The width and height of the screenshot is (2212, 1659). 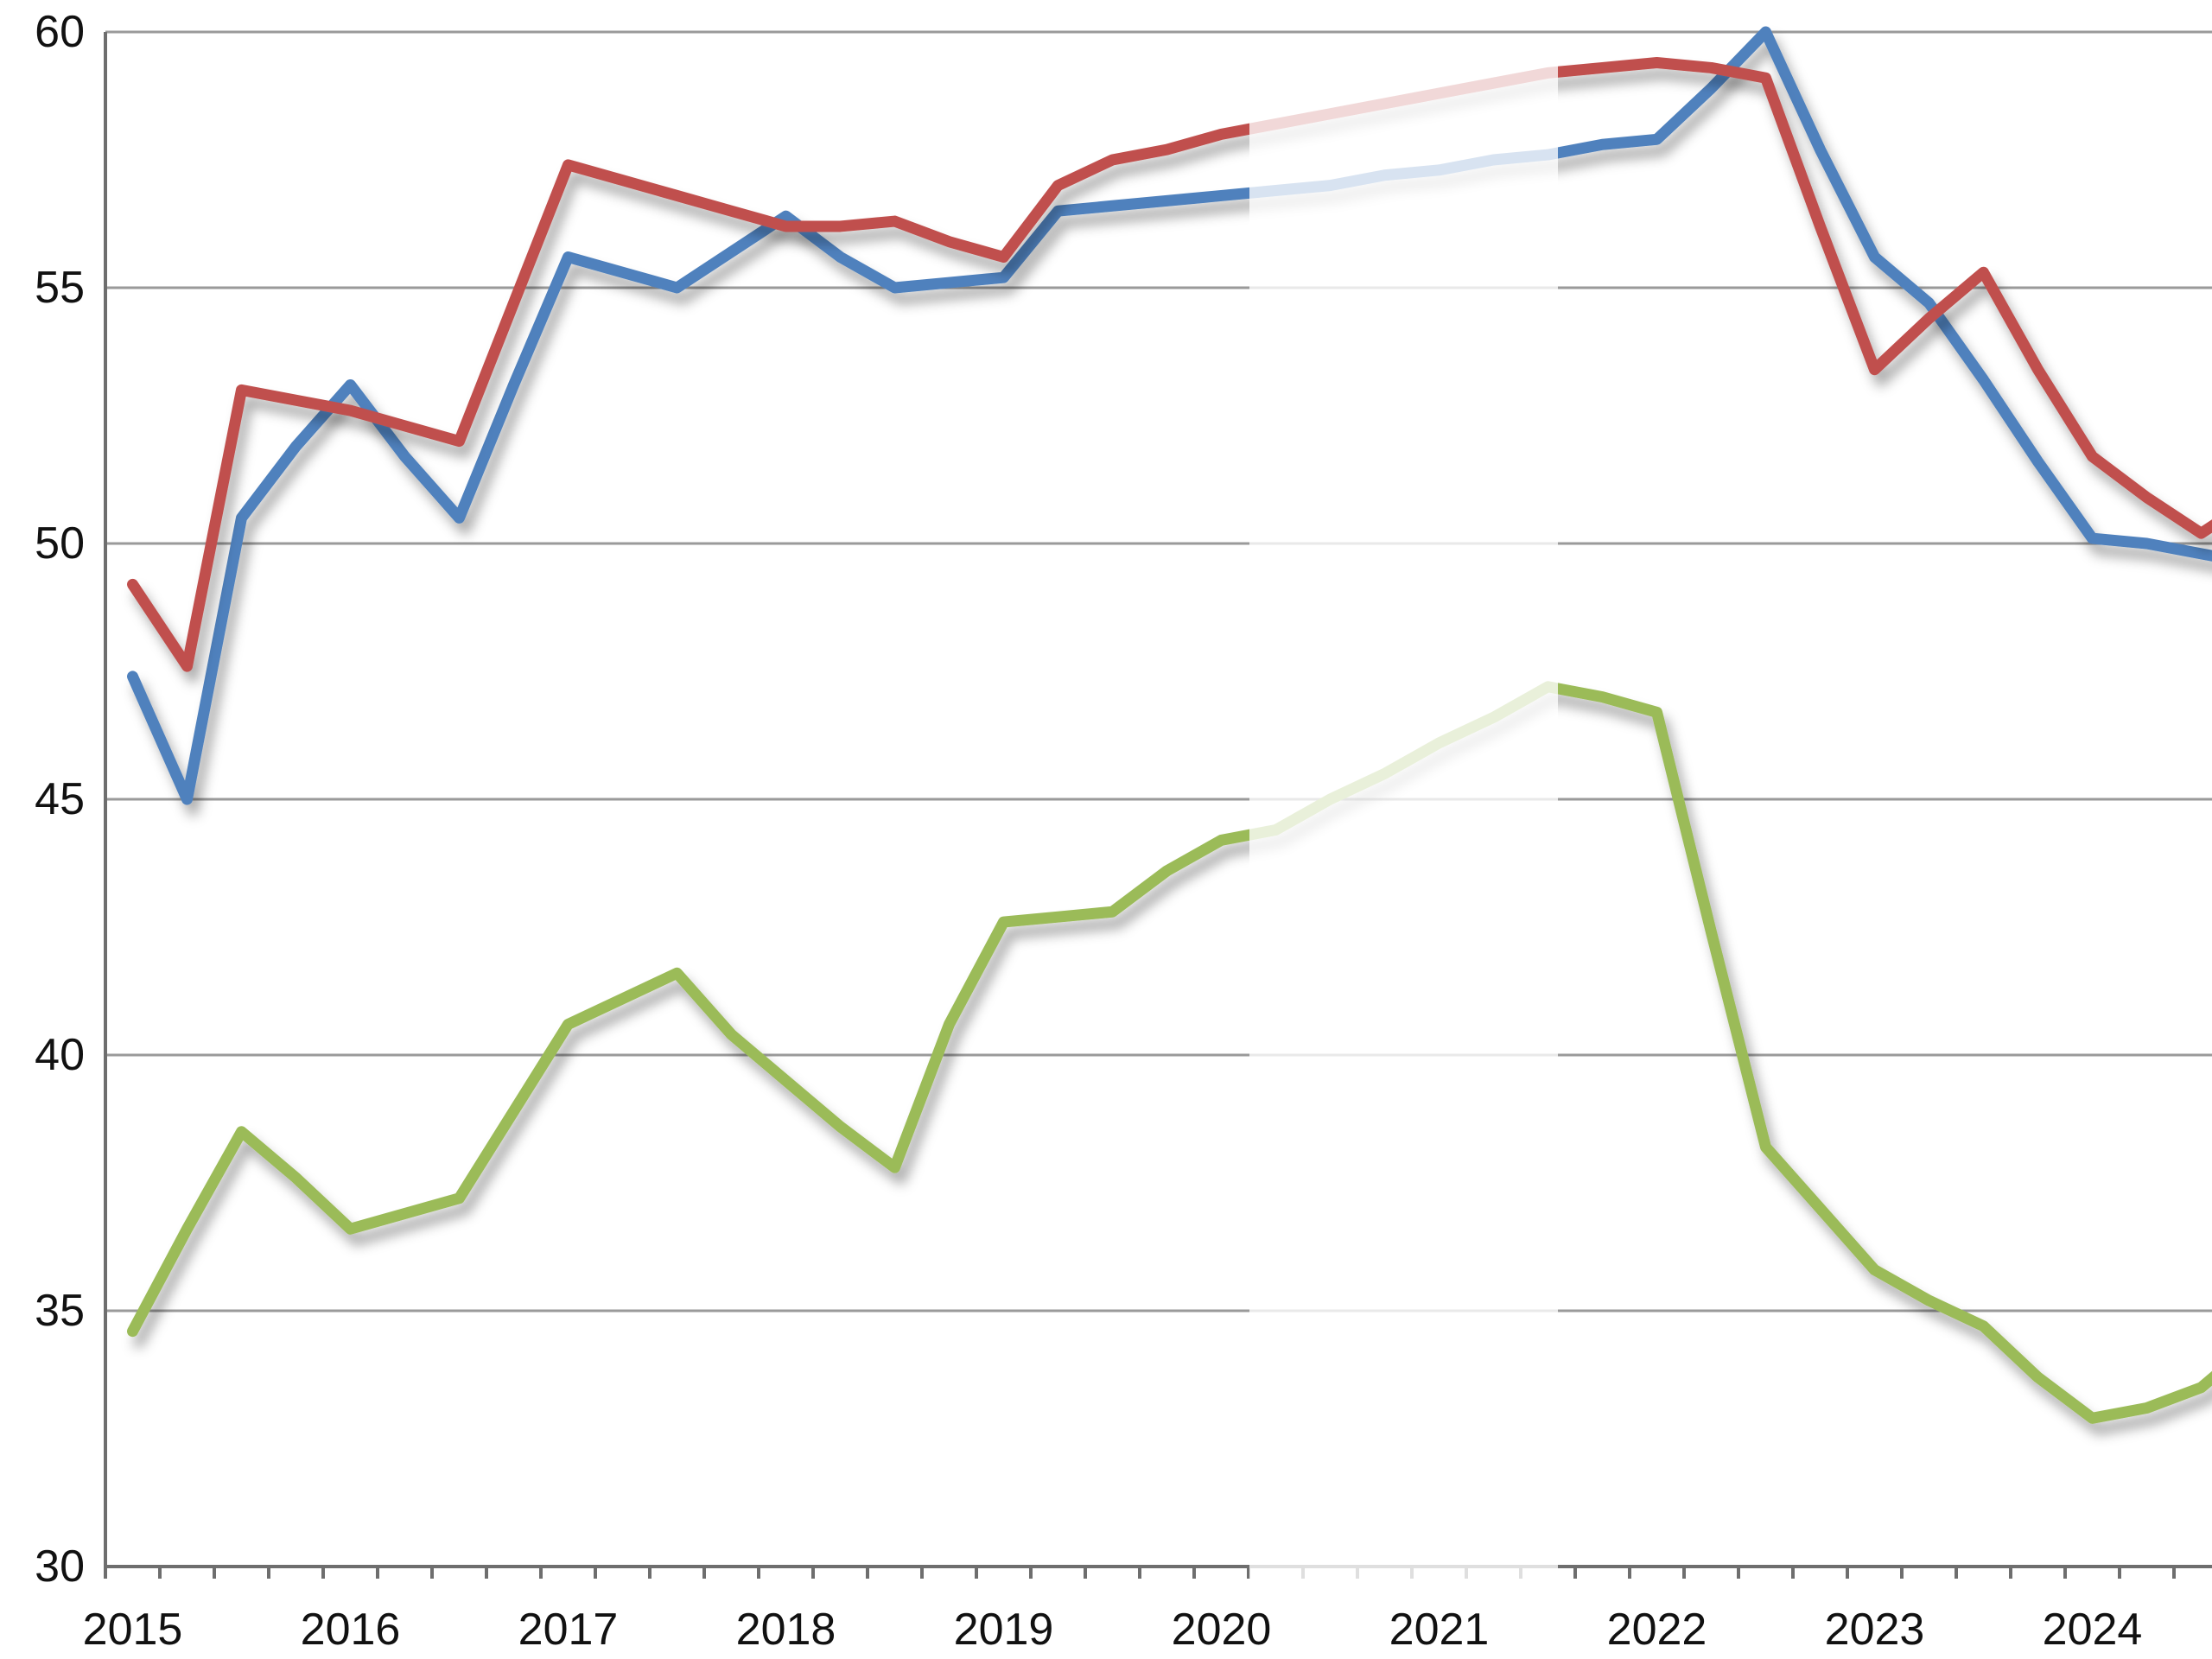 What do you see at coordinates (60, 1311) in the screenshot?
I see `y-tick-label-35: 35` at bounding box center [60, 1311].